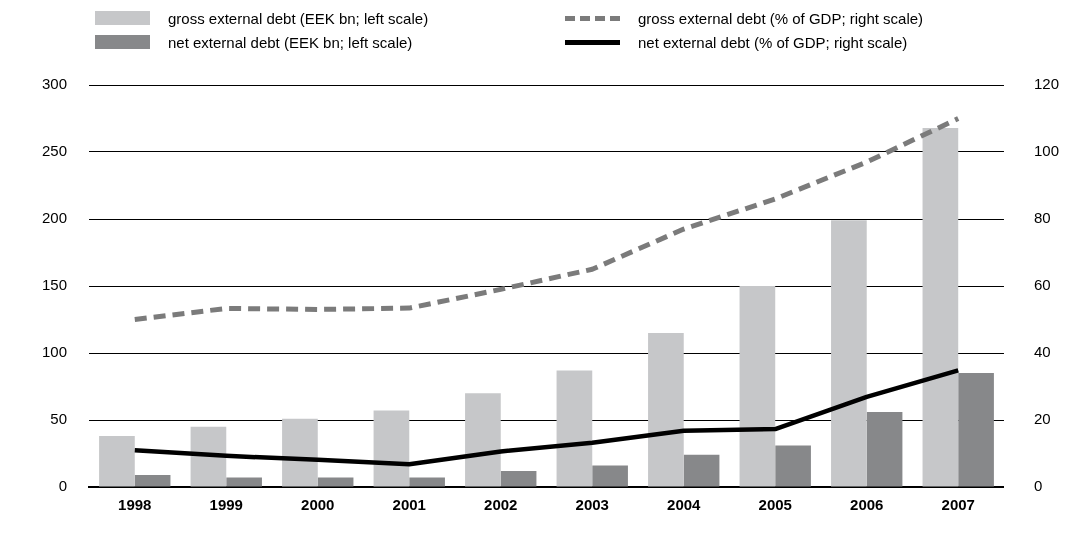  Describe the element at coordinates (958, 505) in the screenshot. I see `x-tick-label: 2007` at that location.